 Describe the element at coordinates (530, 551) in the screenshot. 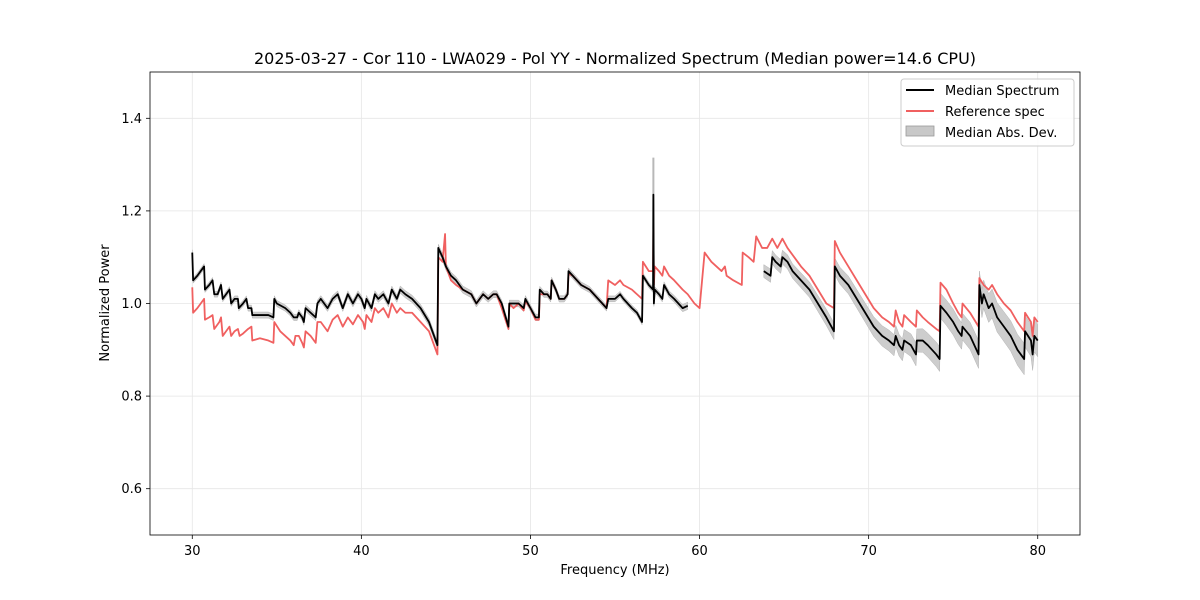

I see `x-tick-label: 50` at that location.